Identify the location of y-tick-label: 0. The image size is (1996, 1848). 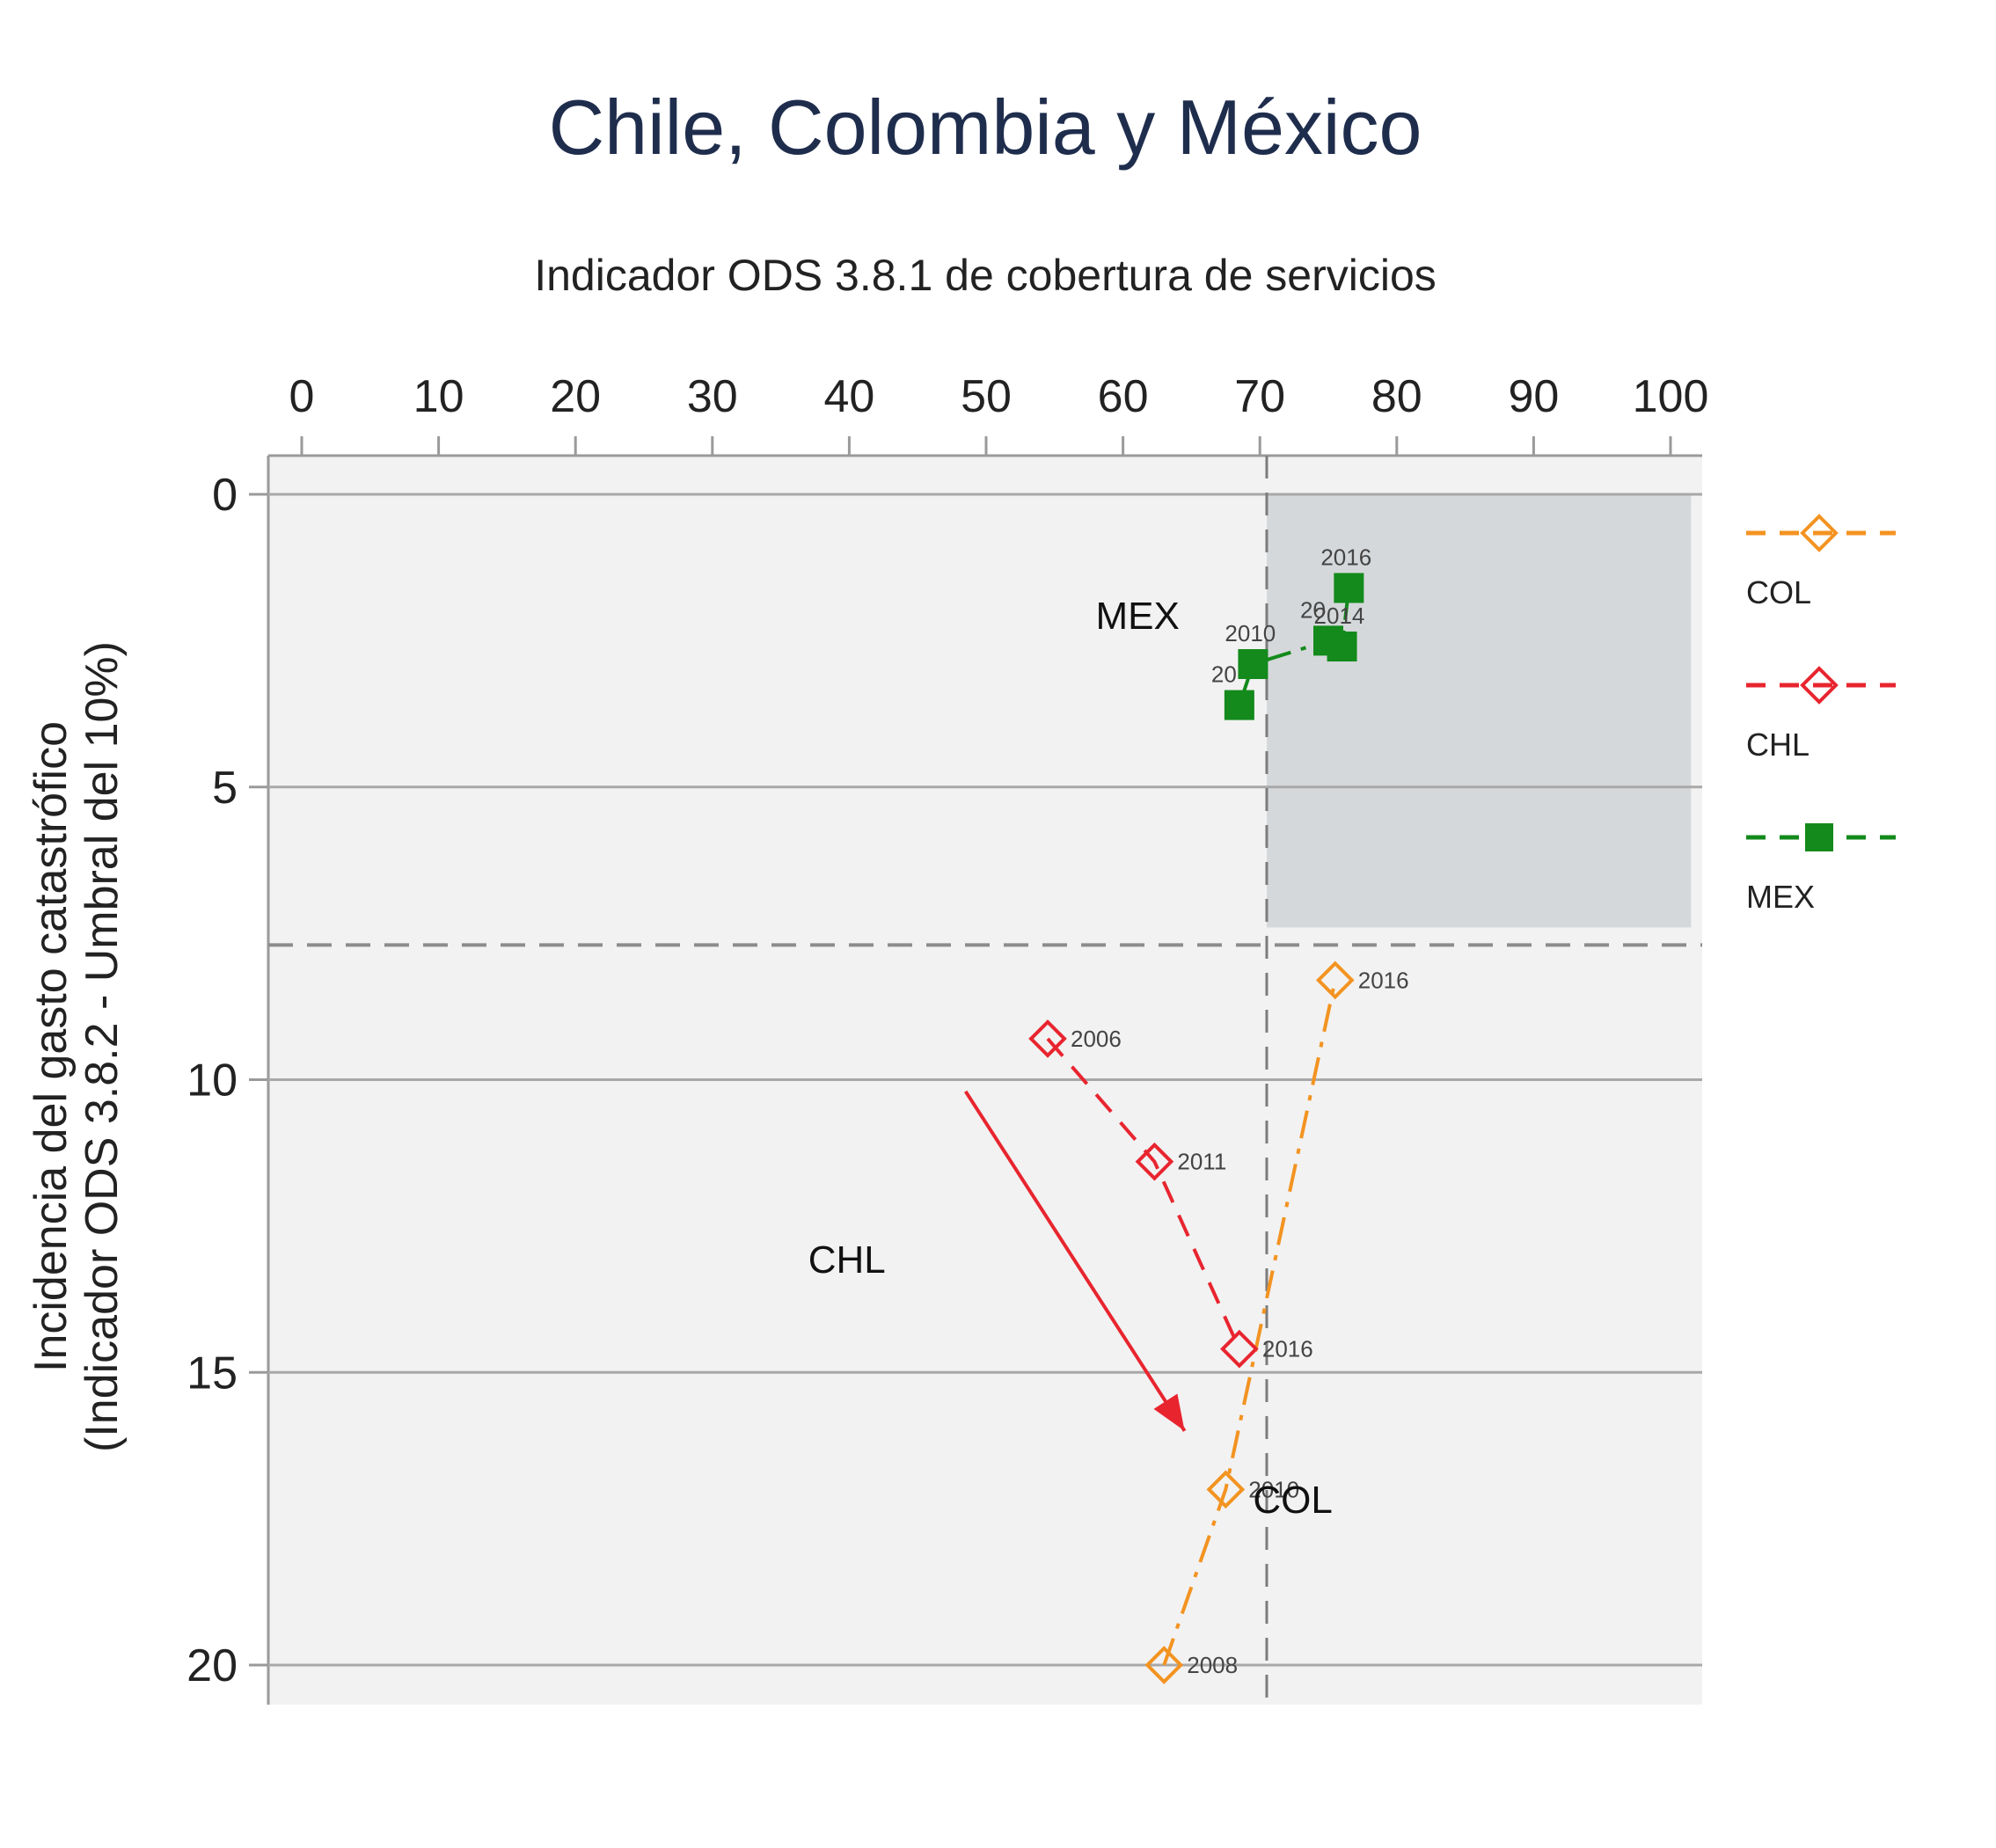
(225, 495).